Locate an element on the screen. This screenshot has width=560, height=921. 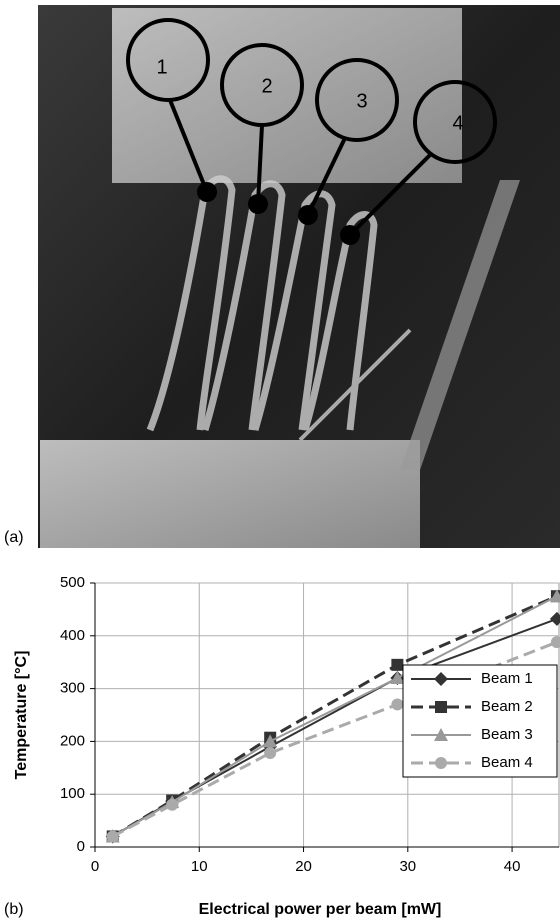
y-tick-label: 0 is located at coordinates (81, 846).